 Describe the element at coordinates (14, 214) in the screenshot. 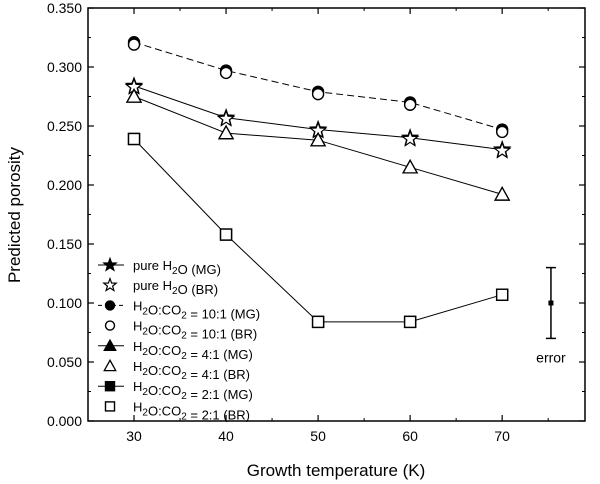

I see `y-axis-title: Predicted porosity` at that location.